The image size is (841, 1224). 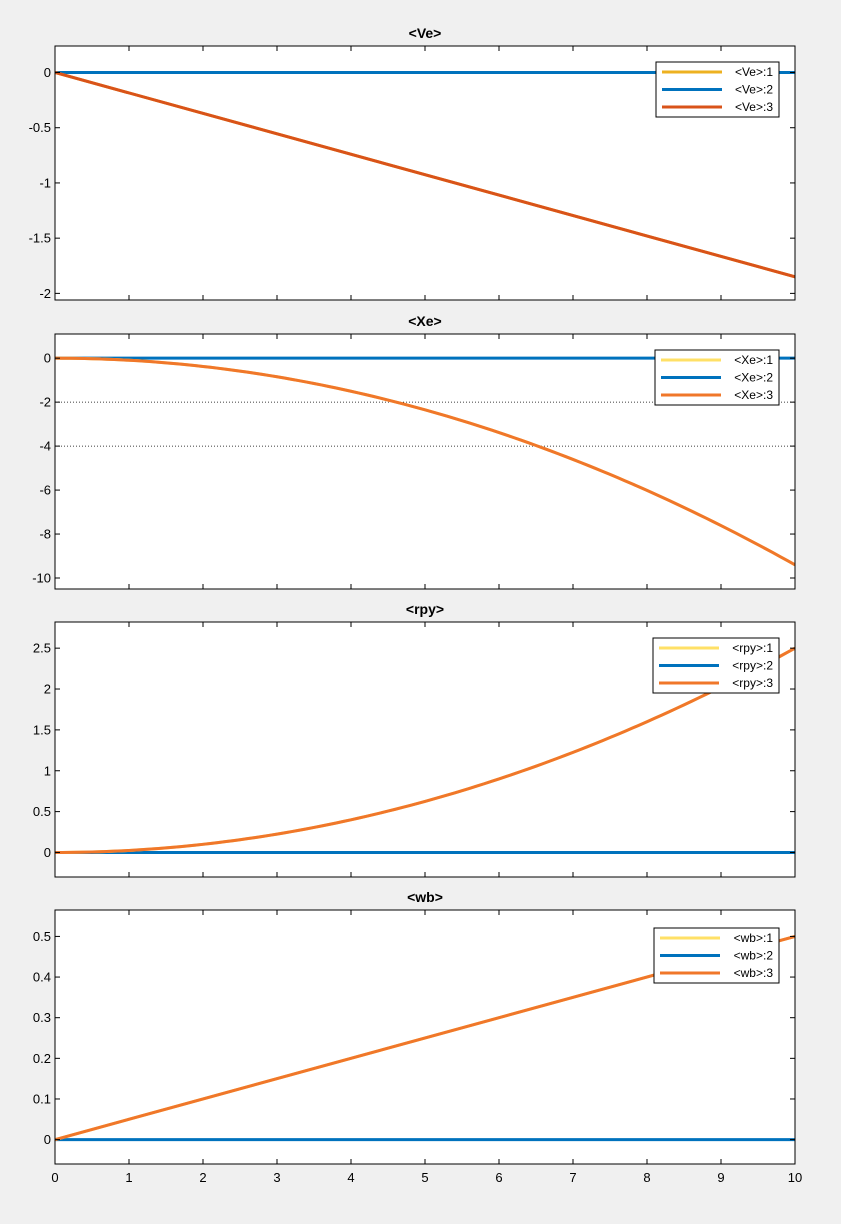 I want to click on y-tick-label: -1, so click(x=45, y=182).